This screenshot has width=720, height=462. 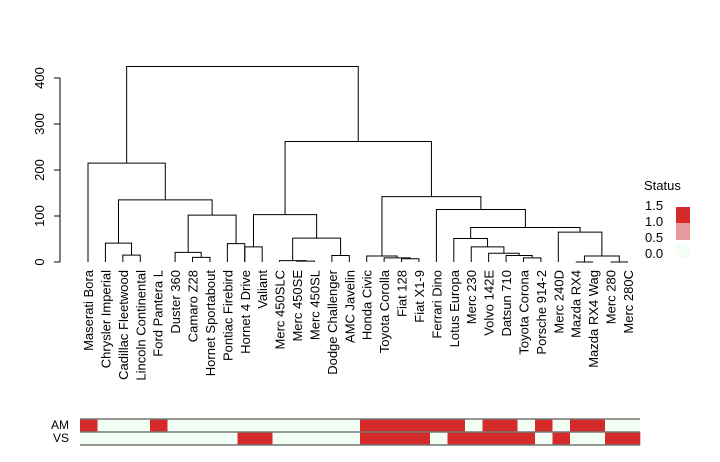 What do you see at coordinates (367, 305) in the screenshot?
I see `leaf-label: Honda Civic` at bounding box center [367, 305].